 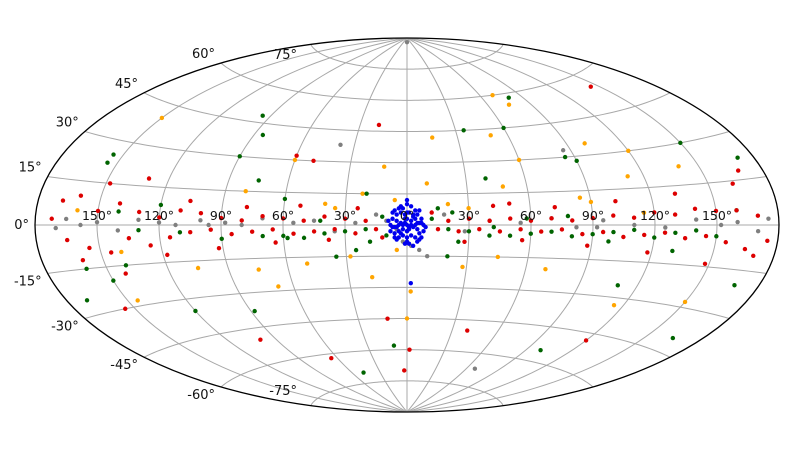 What do you see at coordinates (221, 215) in the screenshot?
I see `lon-tick-label: 90°` at bounding box center [221, 215].